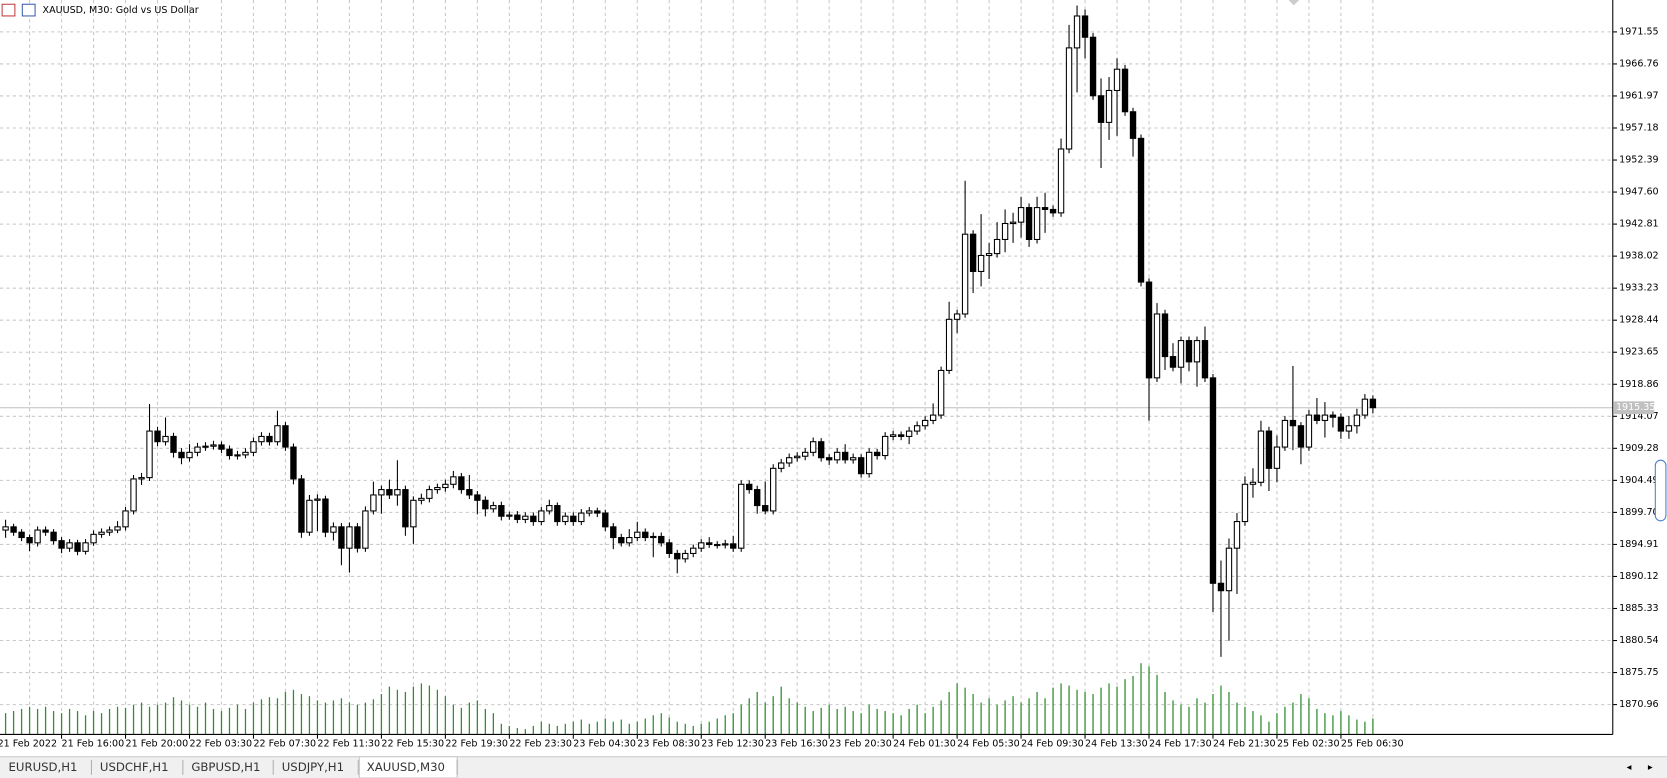 This screenshot has height=778, width=1667. Describe the element at coordinates (221, 743) in the screenshot. I see `x-tick-label: 22 Feb 03:30` at that location.